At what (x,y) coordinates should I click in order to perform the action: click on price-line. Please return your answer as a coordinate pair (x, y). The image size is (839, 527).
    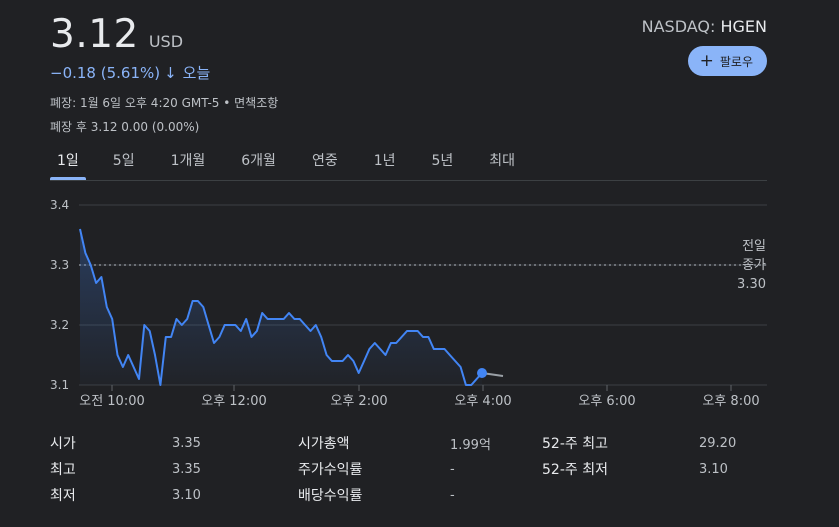
    Looking at the image, I should click on (281, 307).